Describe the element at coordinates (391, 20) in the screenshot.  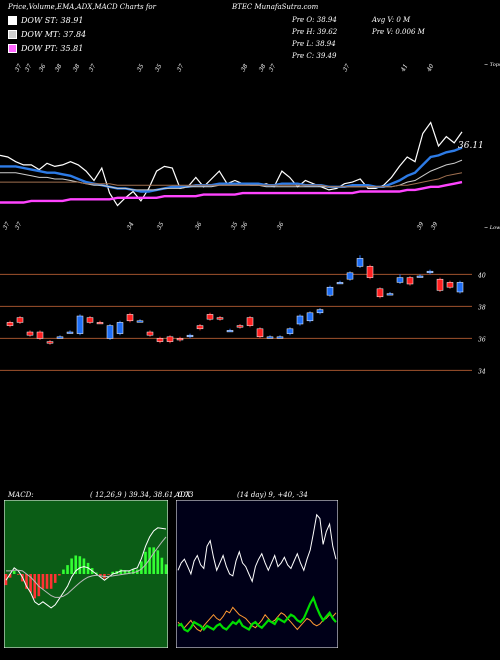
I see `volume-stat: Avg V: 0 M` at that location.